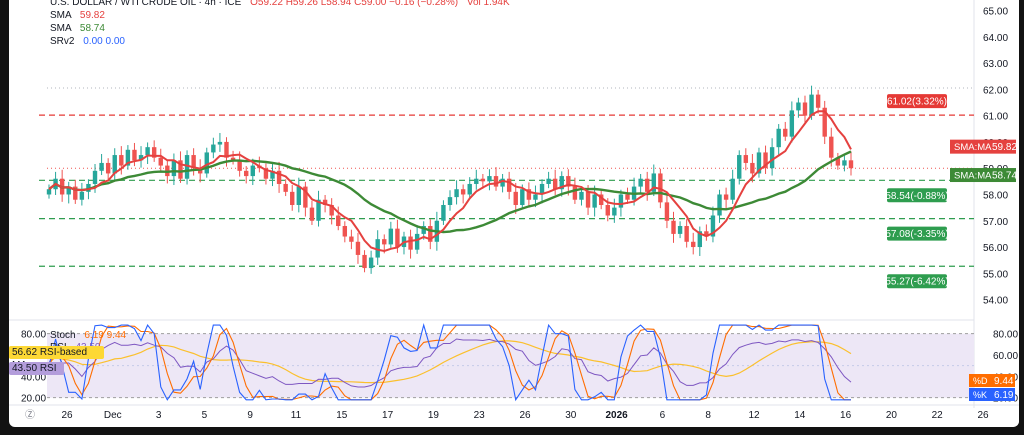 This screenshot has height=435, width=1024. What do you see at coordinates (938, 415) in the screenshot?
I see `time-label: 22` at bounding box center [938, 415].